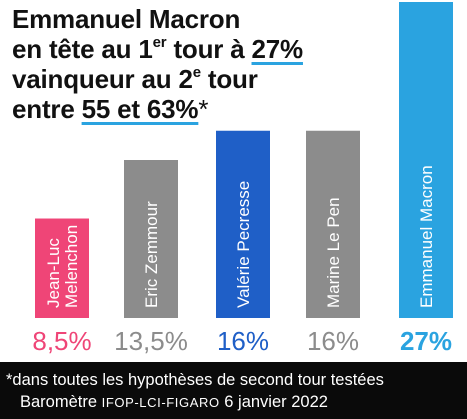 This screenshot has height=419, width=467. I want to click on headline-line-2: en tête au 1er tour à 27%, so click(204, 49).